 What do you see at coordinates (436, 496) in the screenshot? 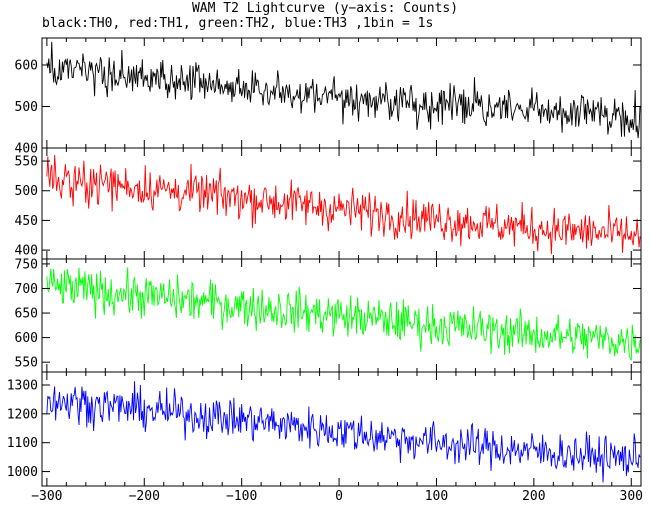
I see `x-tick-label: 100` at bounding box center [436, 496].